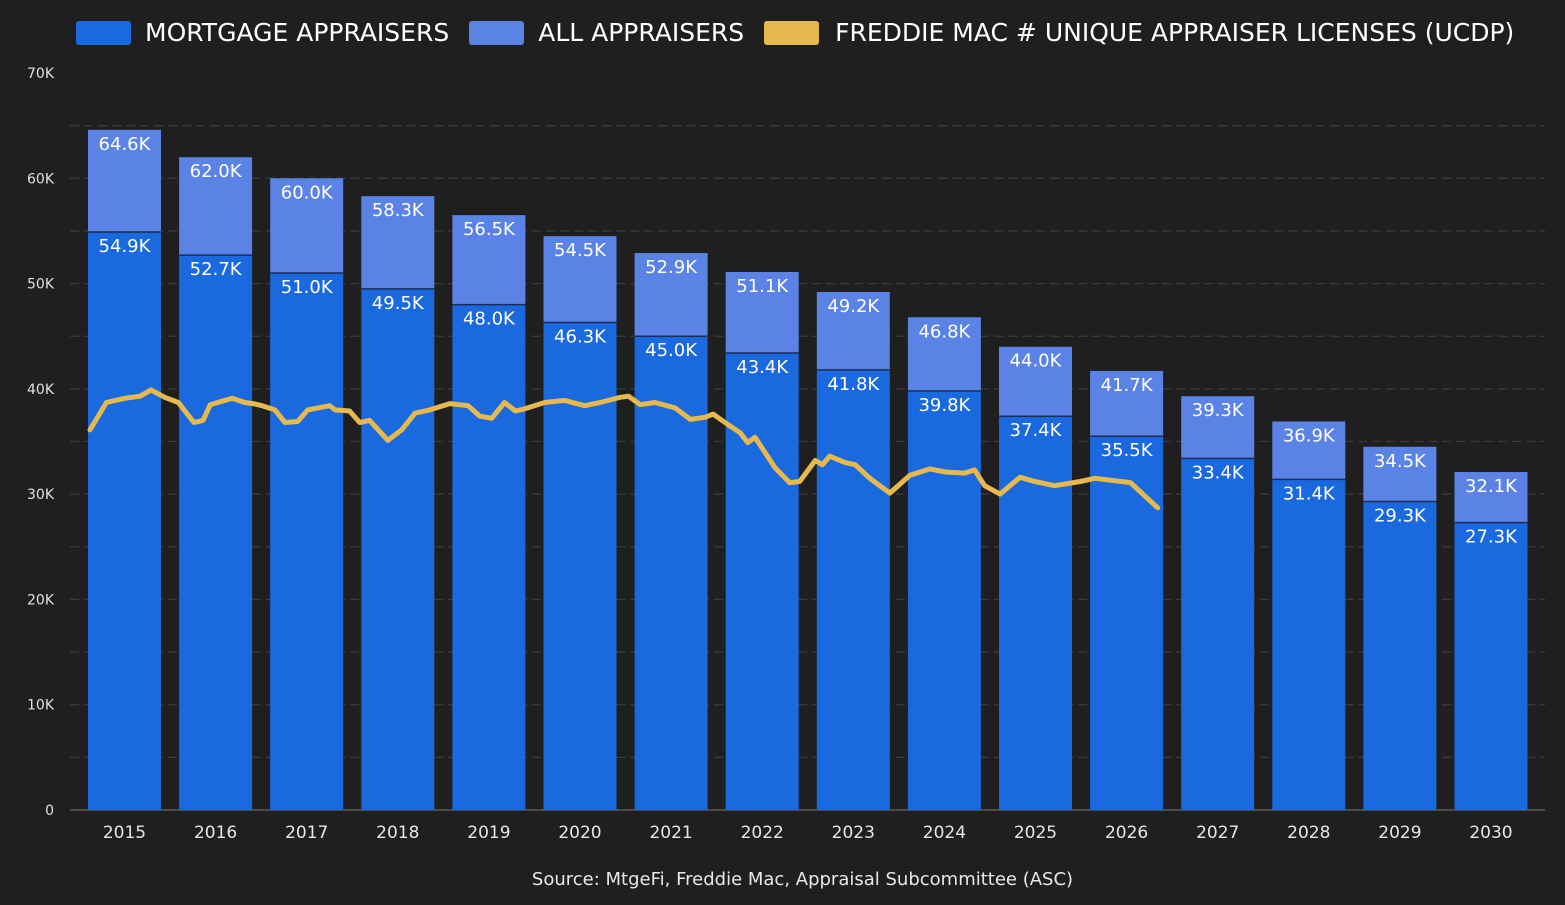 This screenshot has height=905, width=1565. What do you see at coordinates (103, 32) in the screenshot?
I see `legend-swatch-mortgage` at bounding box center [103, 32].